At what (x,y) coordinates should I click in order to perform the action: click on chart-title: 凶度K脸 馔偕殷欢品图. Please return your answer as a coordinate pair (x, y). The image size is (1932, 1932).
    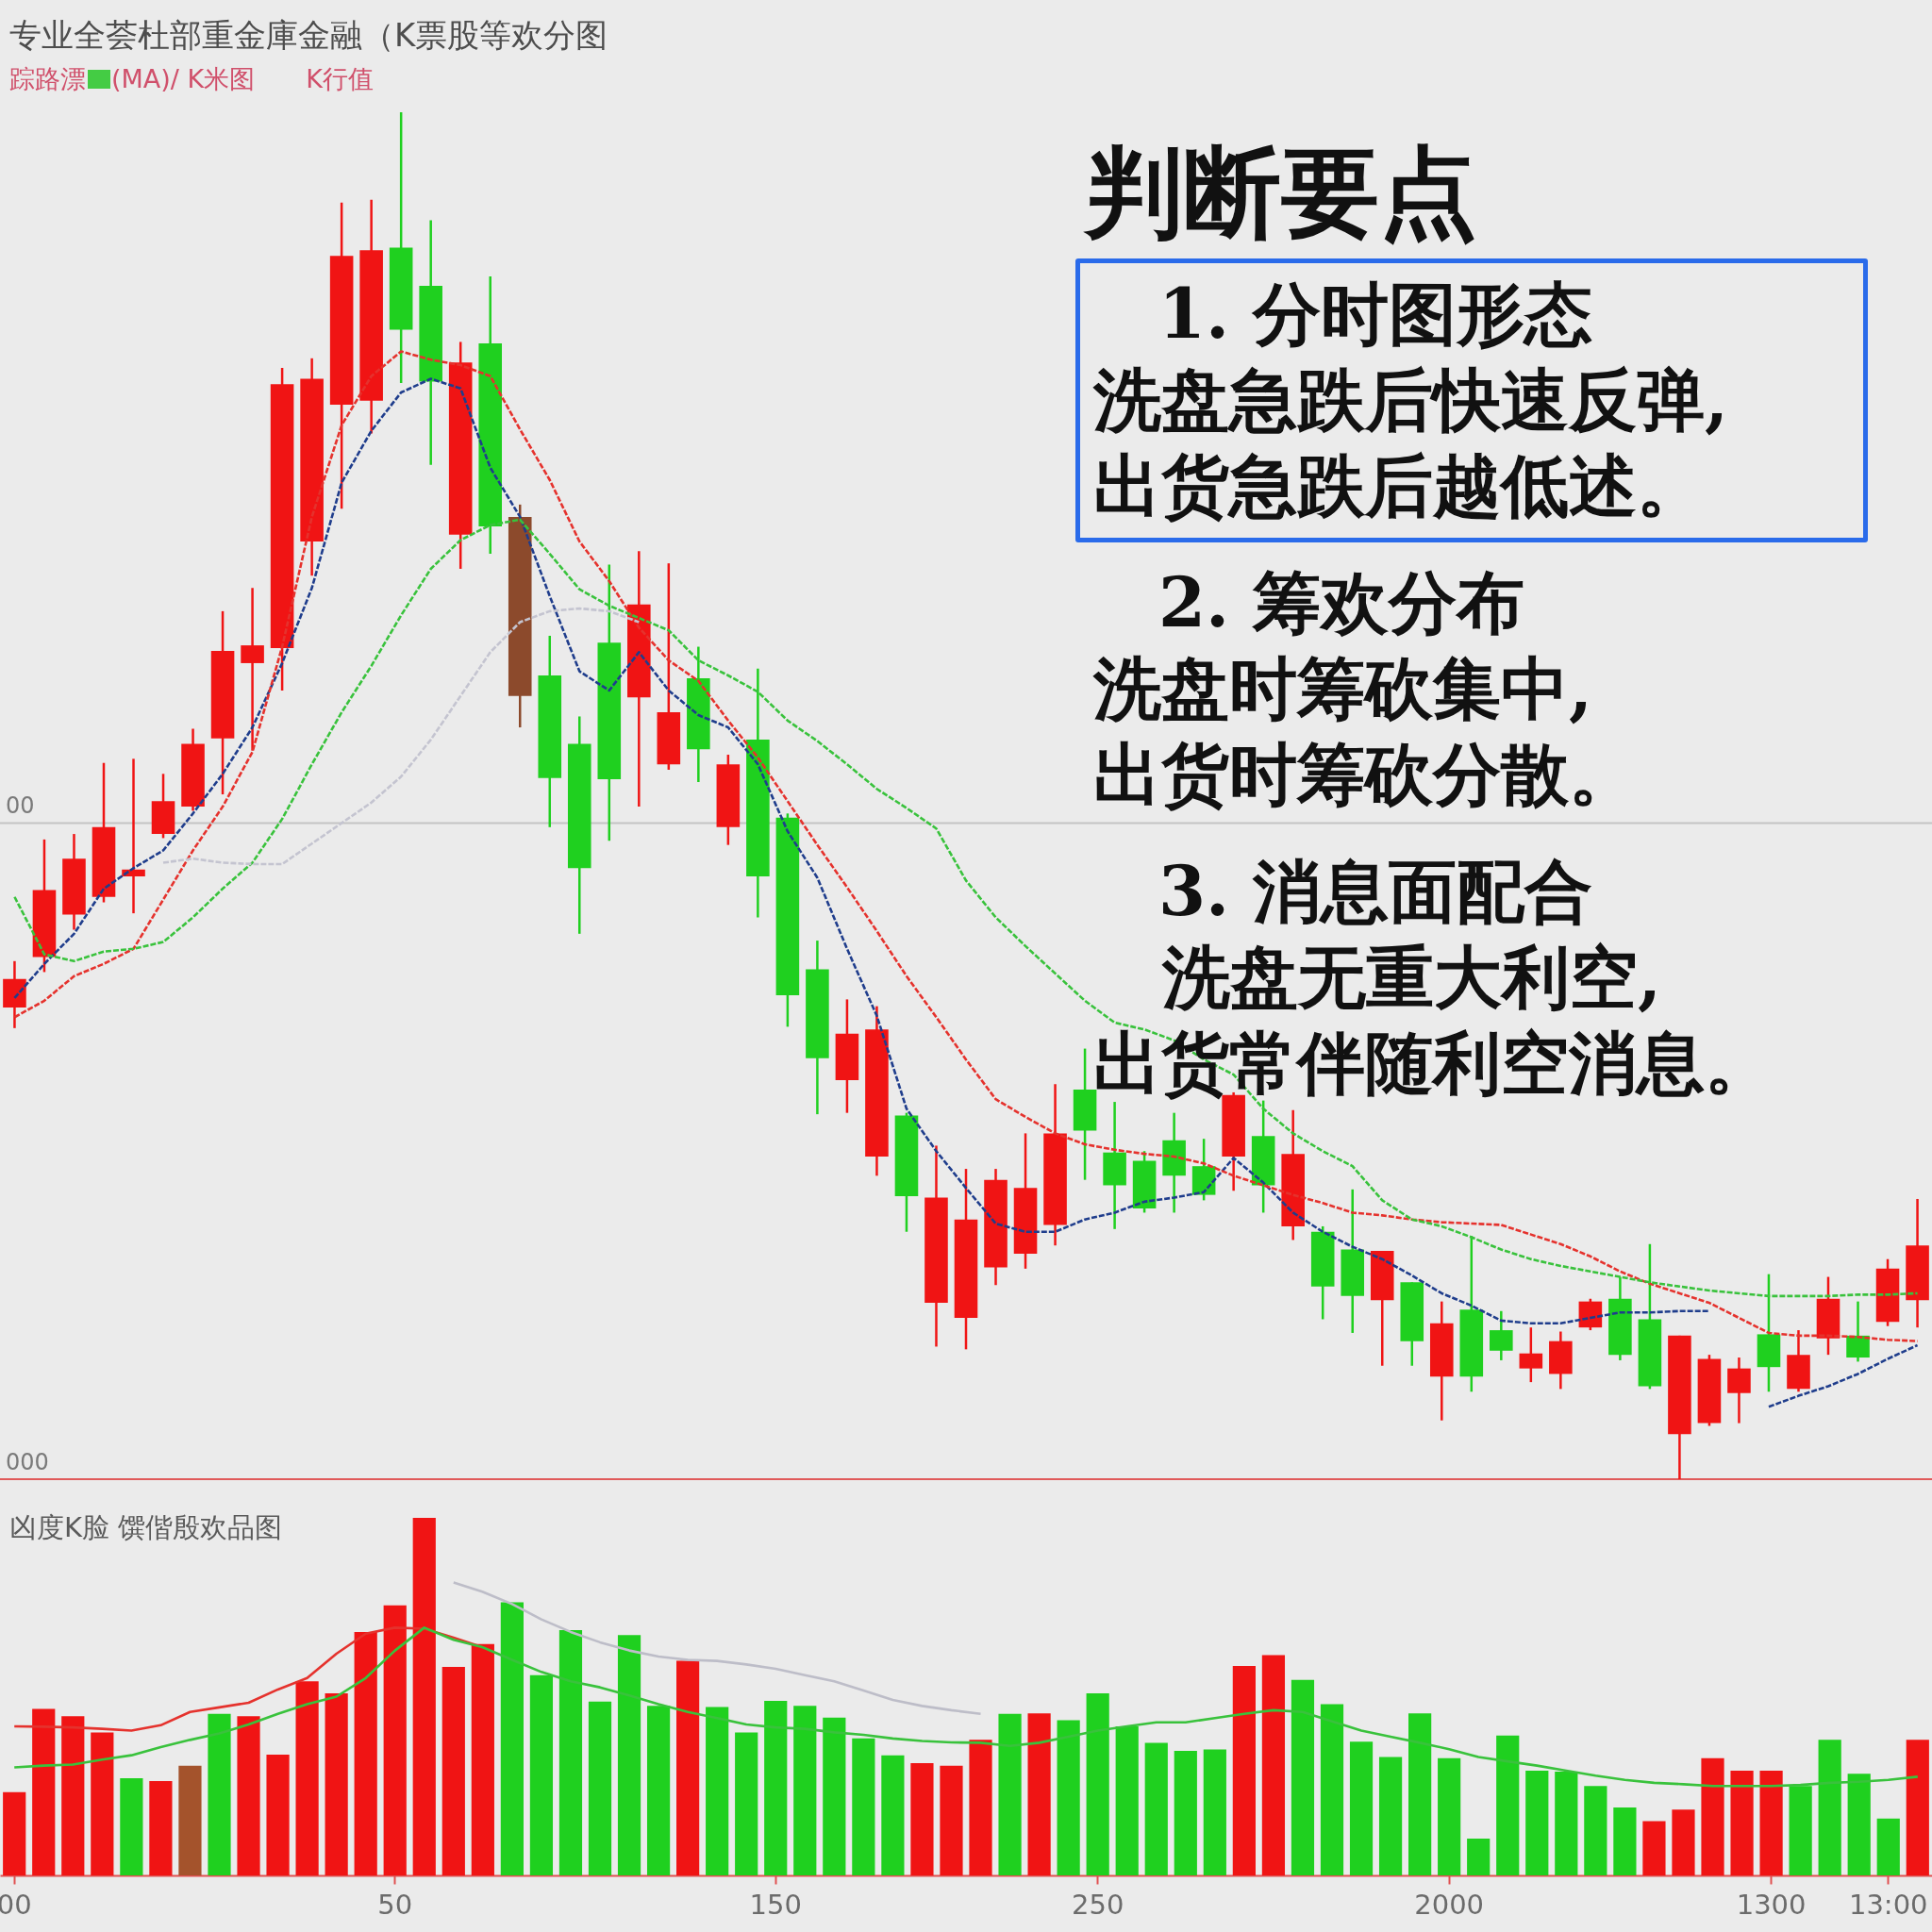
    Looking at the image, I should click on (146, 1527).